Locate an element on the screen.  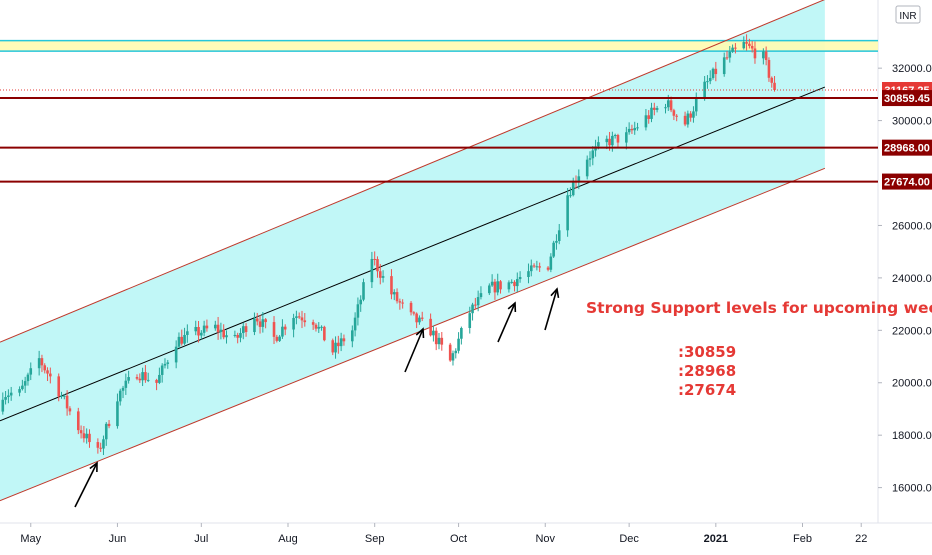
x-tick-label: Nov is located at coordinates (545, 539).